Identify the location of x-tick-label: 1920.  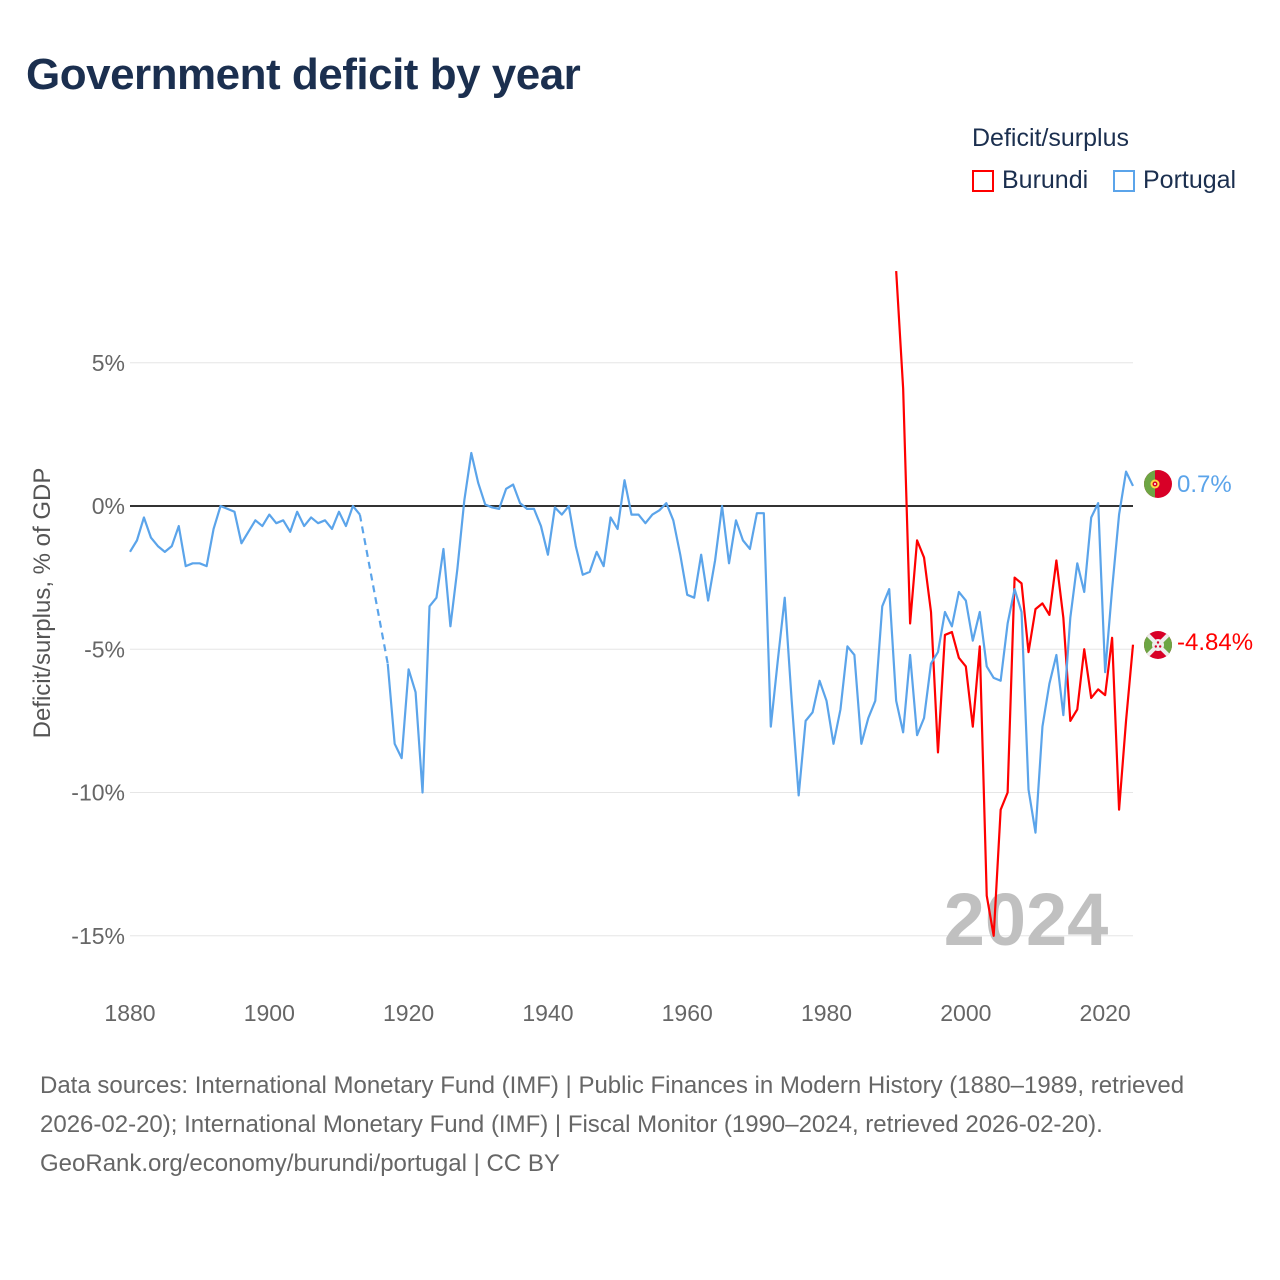
(408, 1013).